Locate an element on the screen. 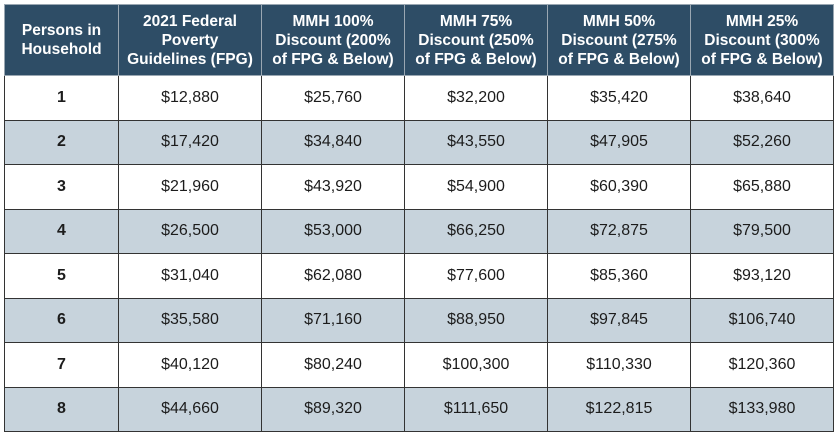 The width and height of the screenshot is (840, 435). cell-discount-25-amount: $65,880 is located at coordinates (762, 187).